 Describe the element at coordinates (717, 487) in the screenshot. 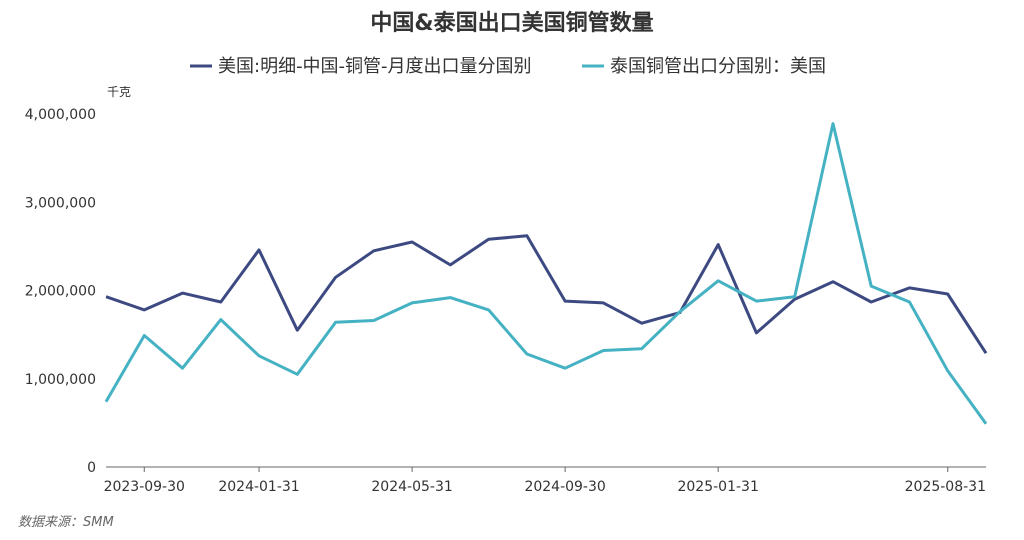

I see `x-tick-label: 2025-01-31` at that location.